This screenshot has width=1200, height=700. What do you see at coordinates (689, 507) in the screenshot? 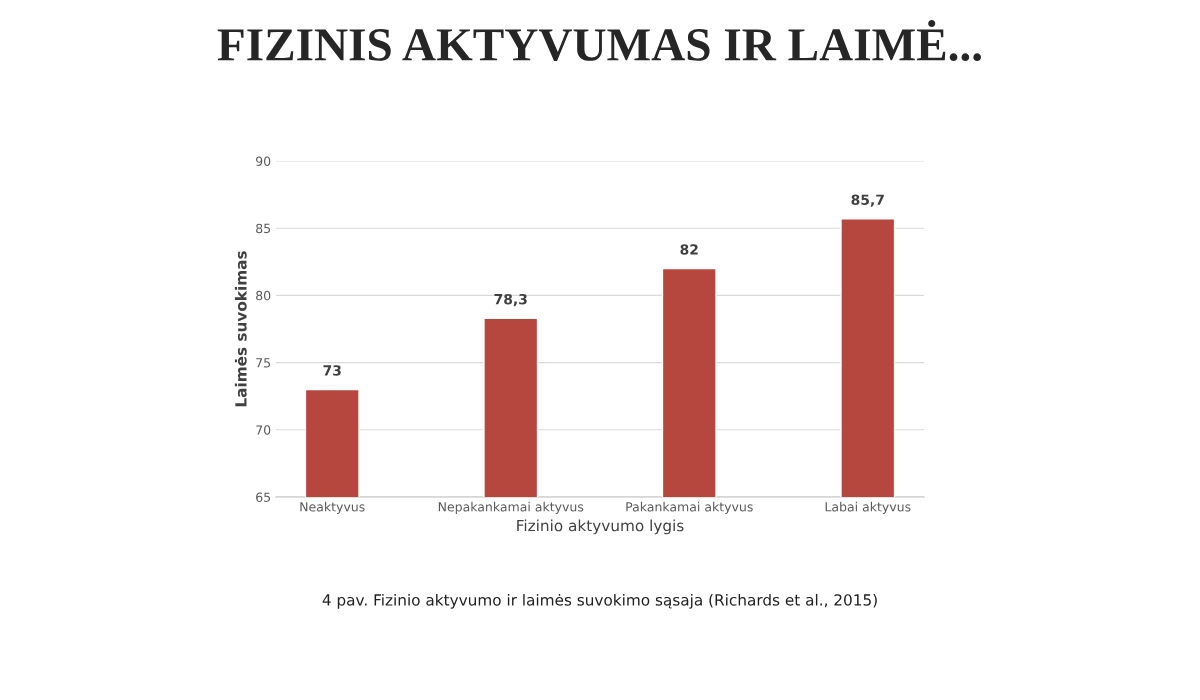
I see `x-tick-label: Pakankamai aktyvus` at bounding box center [689, 507].